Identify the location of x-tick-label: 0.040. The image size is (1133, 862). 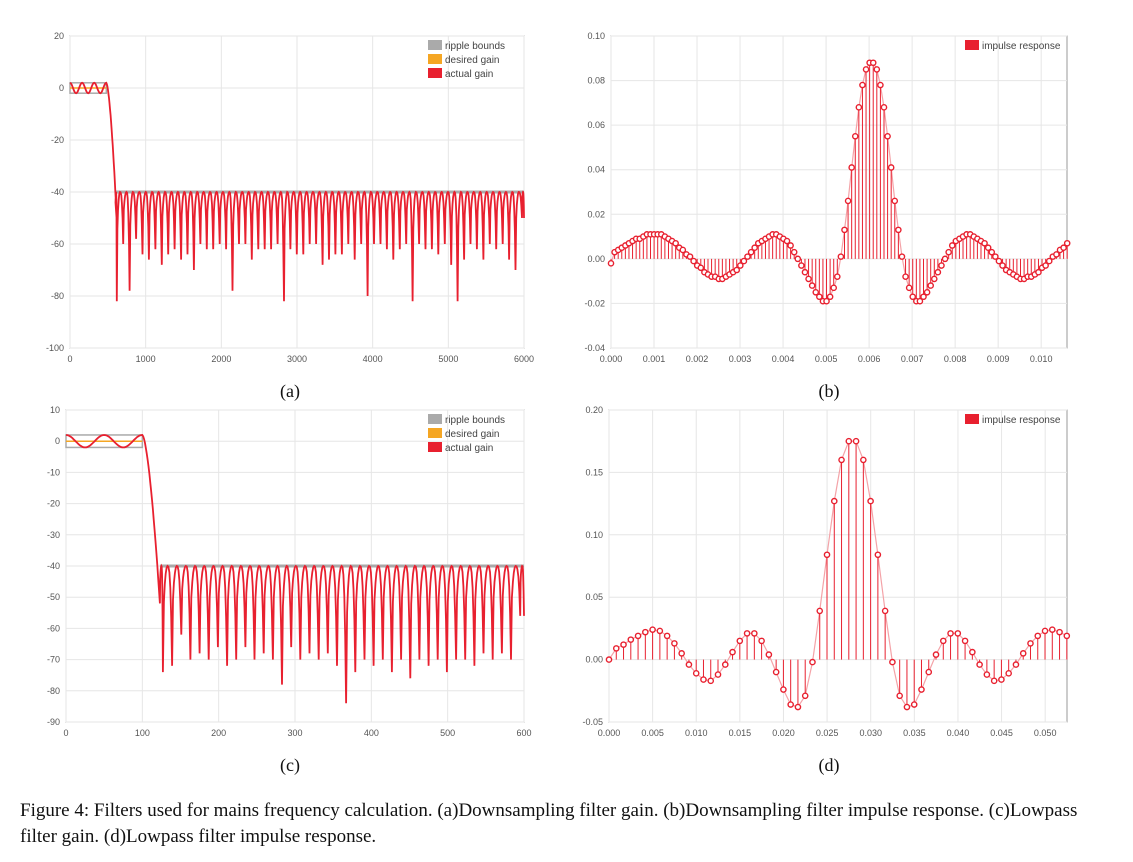
(958, 733).